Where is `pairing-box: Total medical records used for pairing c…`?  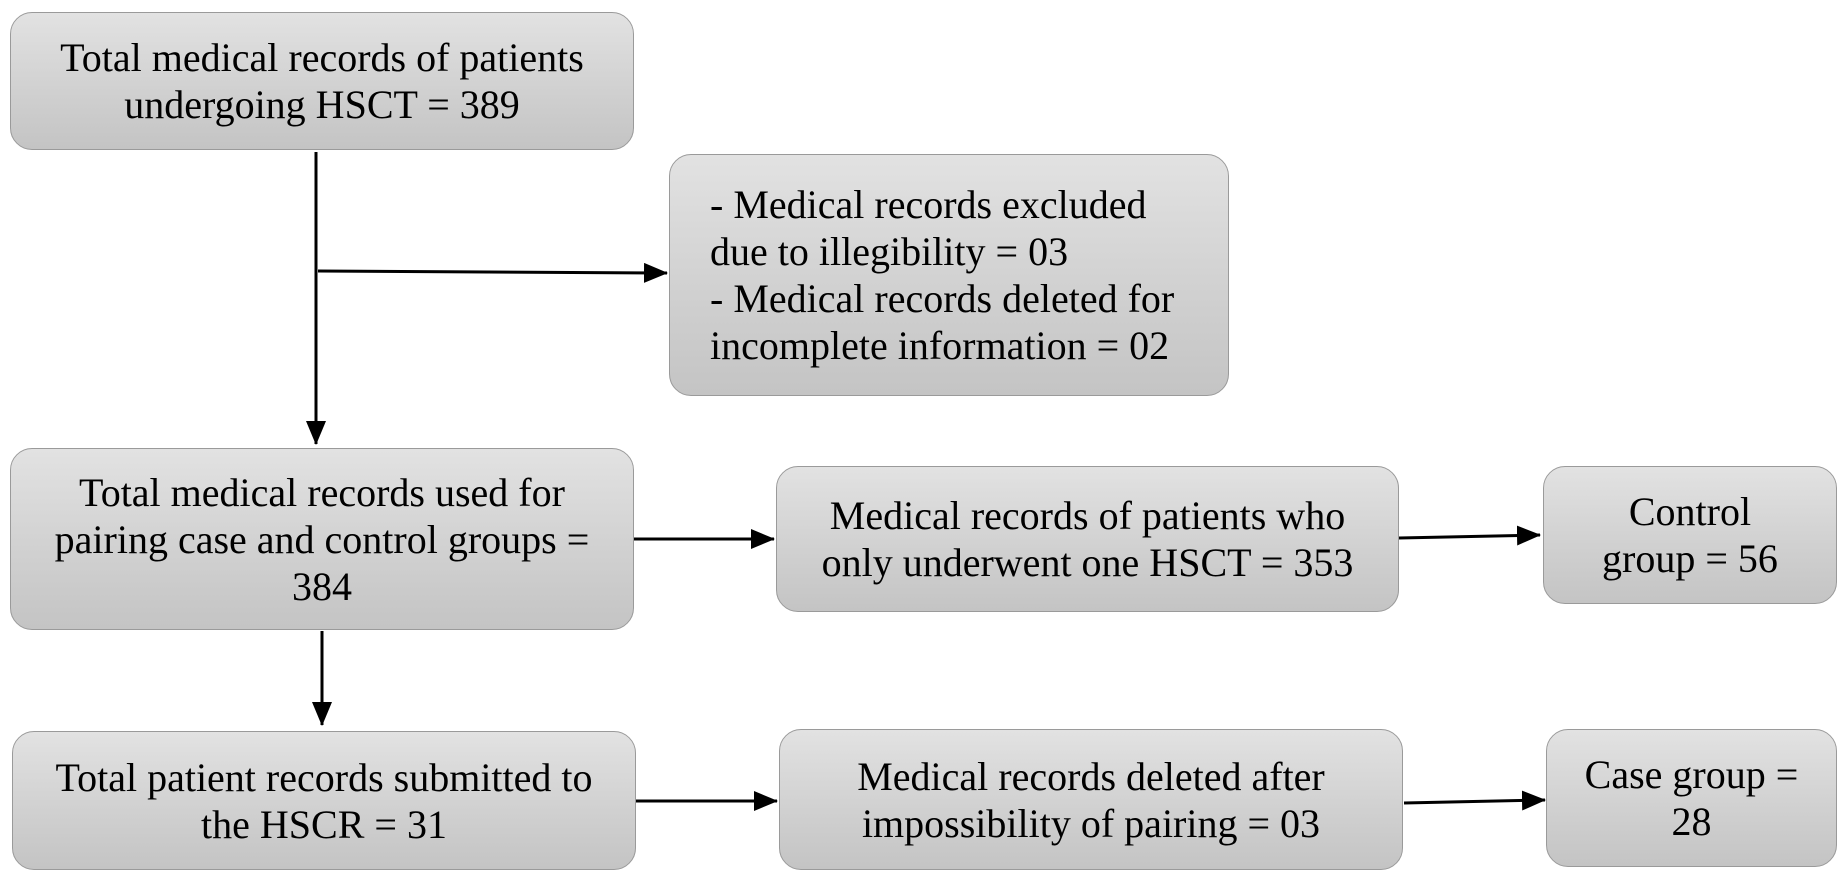
pairing-box: Total medical records used for pairing c… is located at coordinates (322, 539).